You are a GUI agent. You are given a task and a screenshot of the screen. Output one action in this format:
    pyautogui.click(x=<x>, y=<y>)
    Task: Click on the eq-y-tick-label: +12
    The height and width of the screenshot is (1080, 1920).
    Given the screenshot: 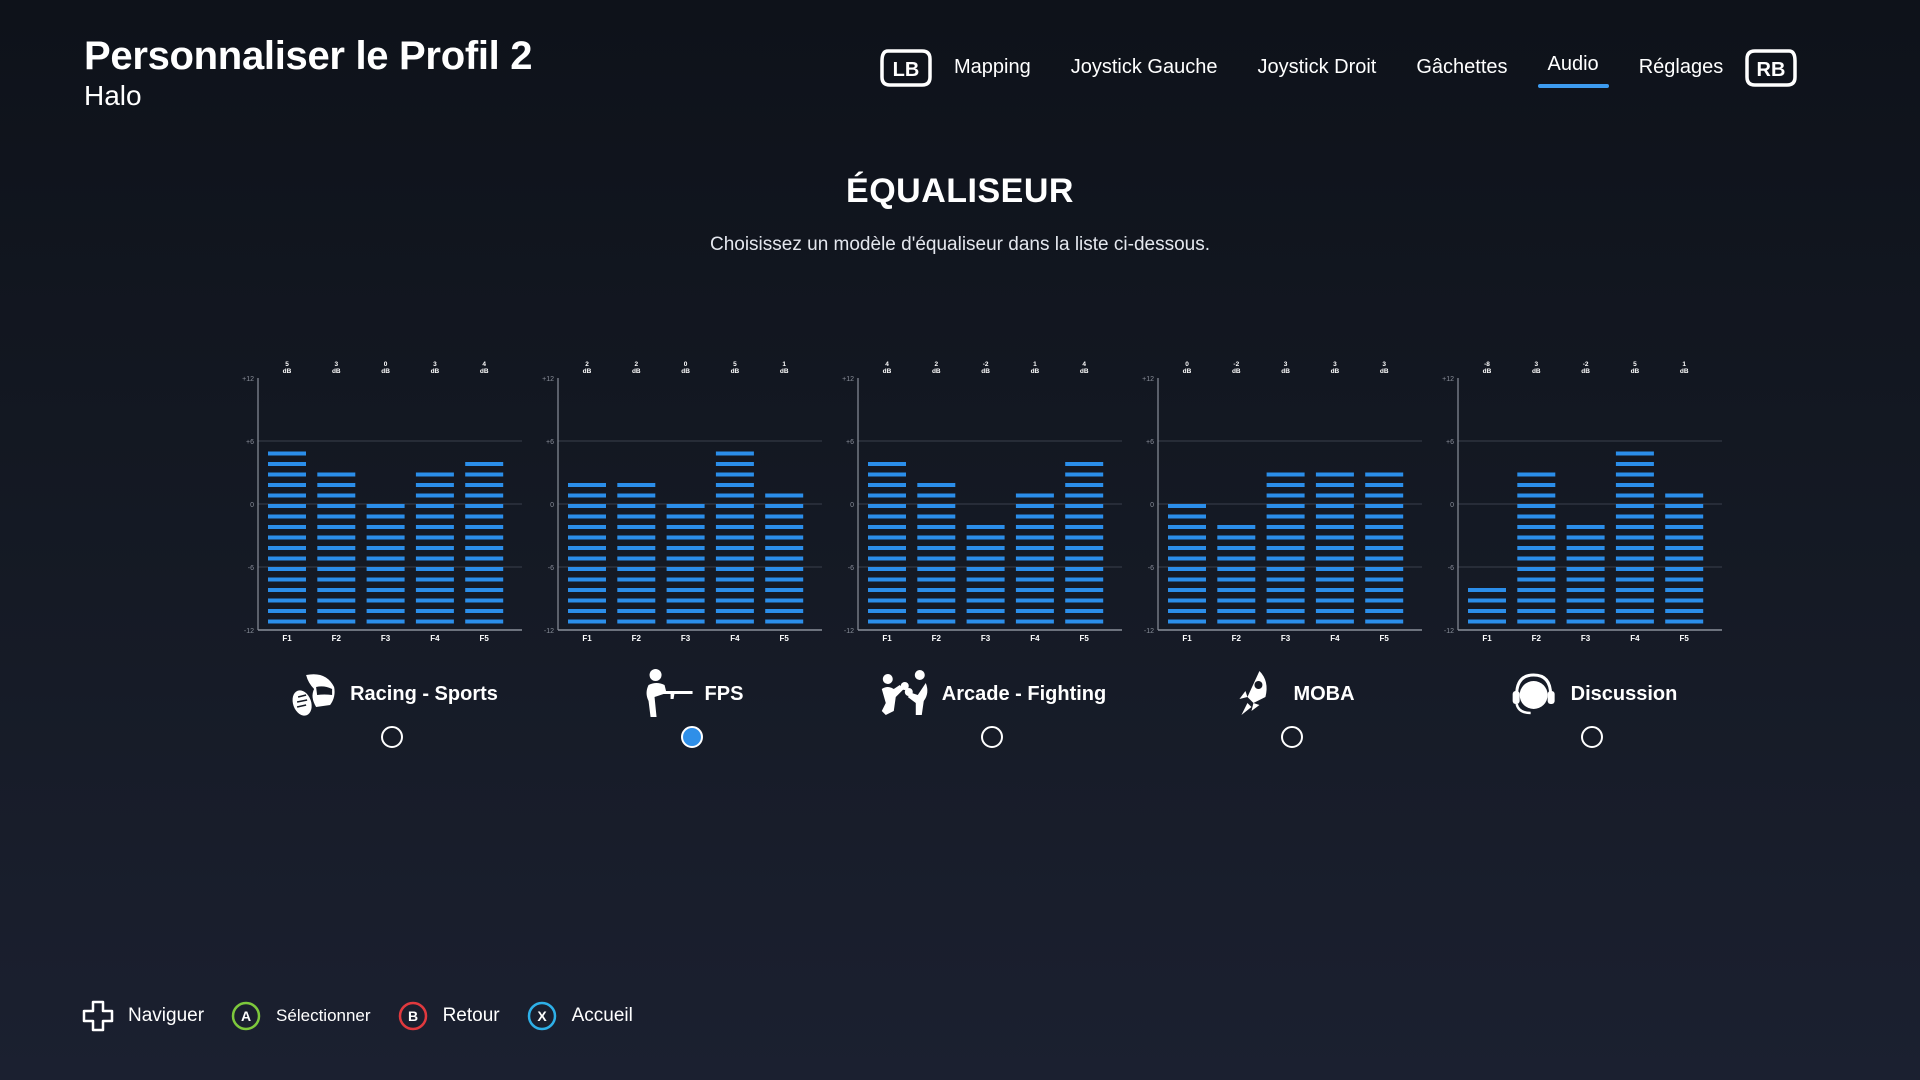 What is the action you would take?
    pyautogui.click(x=1148, y=379)
    